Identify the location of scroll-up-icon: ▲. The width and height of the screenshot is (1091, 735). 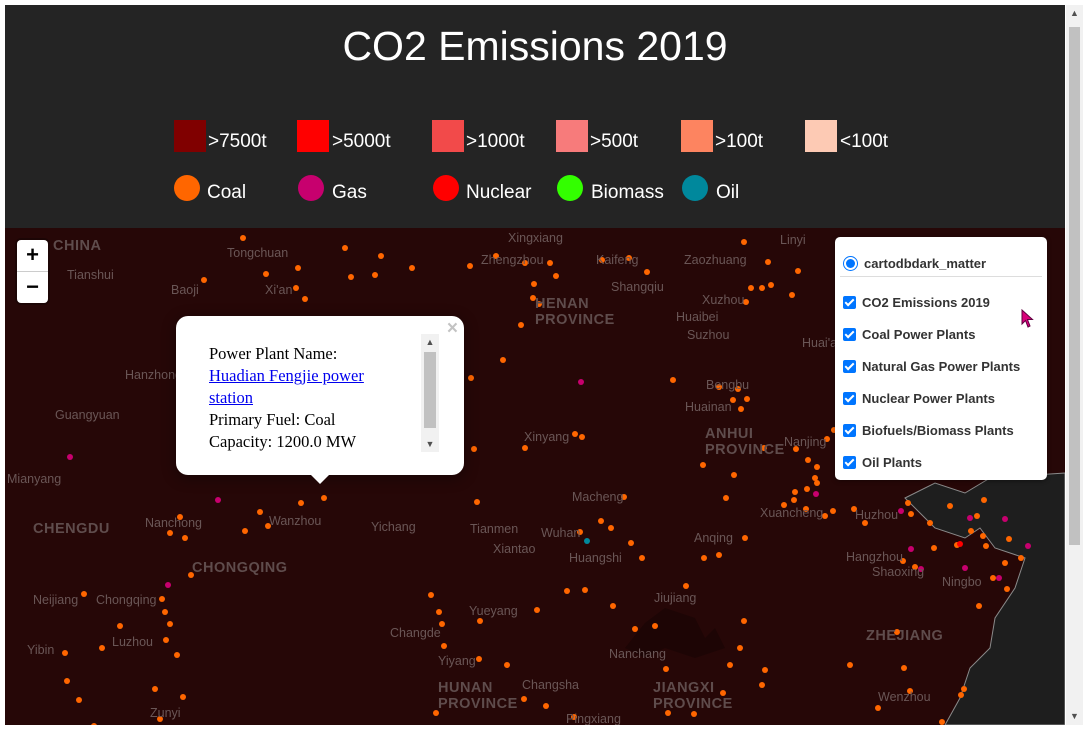
(1074, 13).